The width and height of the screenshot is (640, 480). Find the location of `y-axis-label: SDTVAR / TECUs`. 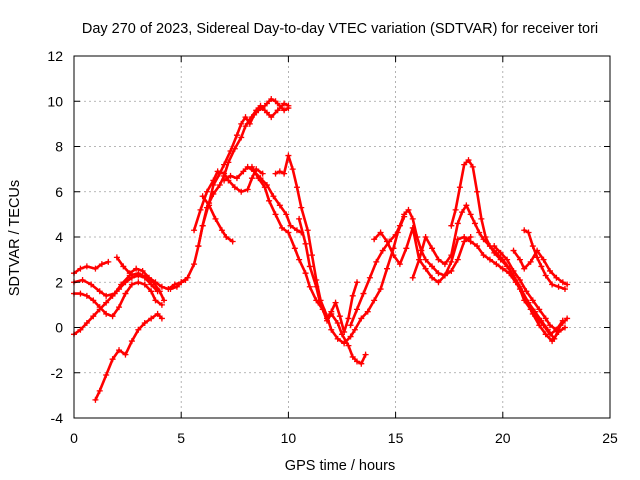

y-axis-label: SDTVAR / TECUs is located at coordinates (15, 238).